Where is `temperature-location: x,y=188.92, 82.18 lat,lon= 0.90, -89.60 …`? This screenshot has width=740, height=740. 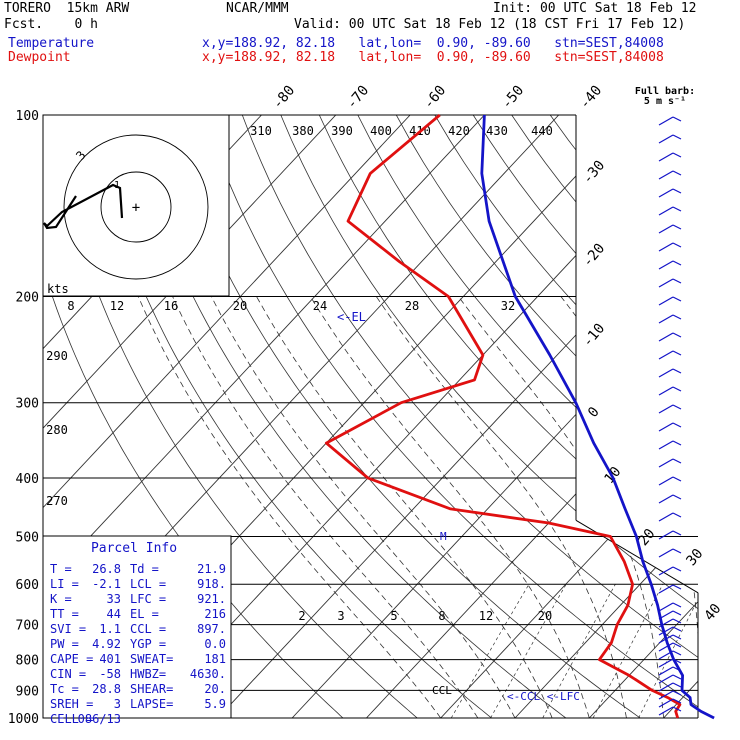 temperature-location: x,y=188.92, 82.18 lat,lon= 0.90, -89.60 … is located at coordinates (433, 43).